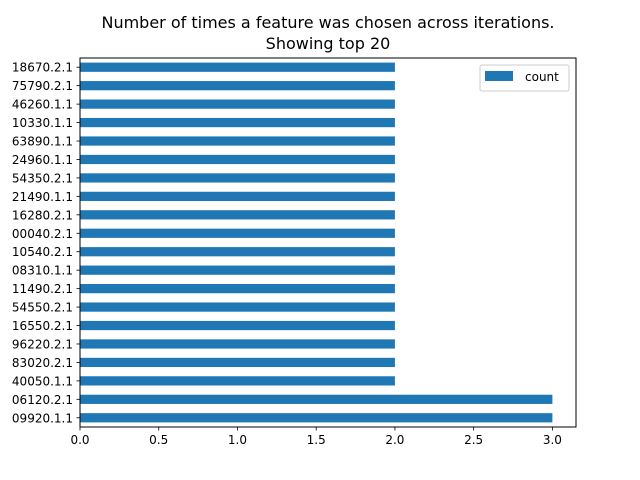 The height and width of the screenshot is (480, 640). What do you see at coordinates (499, 76) in the screenshot?
I see `legend-swatch` at bounding box center [499, 76].